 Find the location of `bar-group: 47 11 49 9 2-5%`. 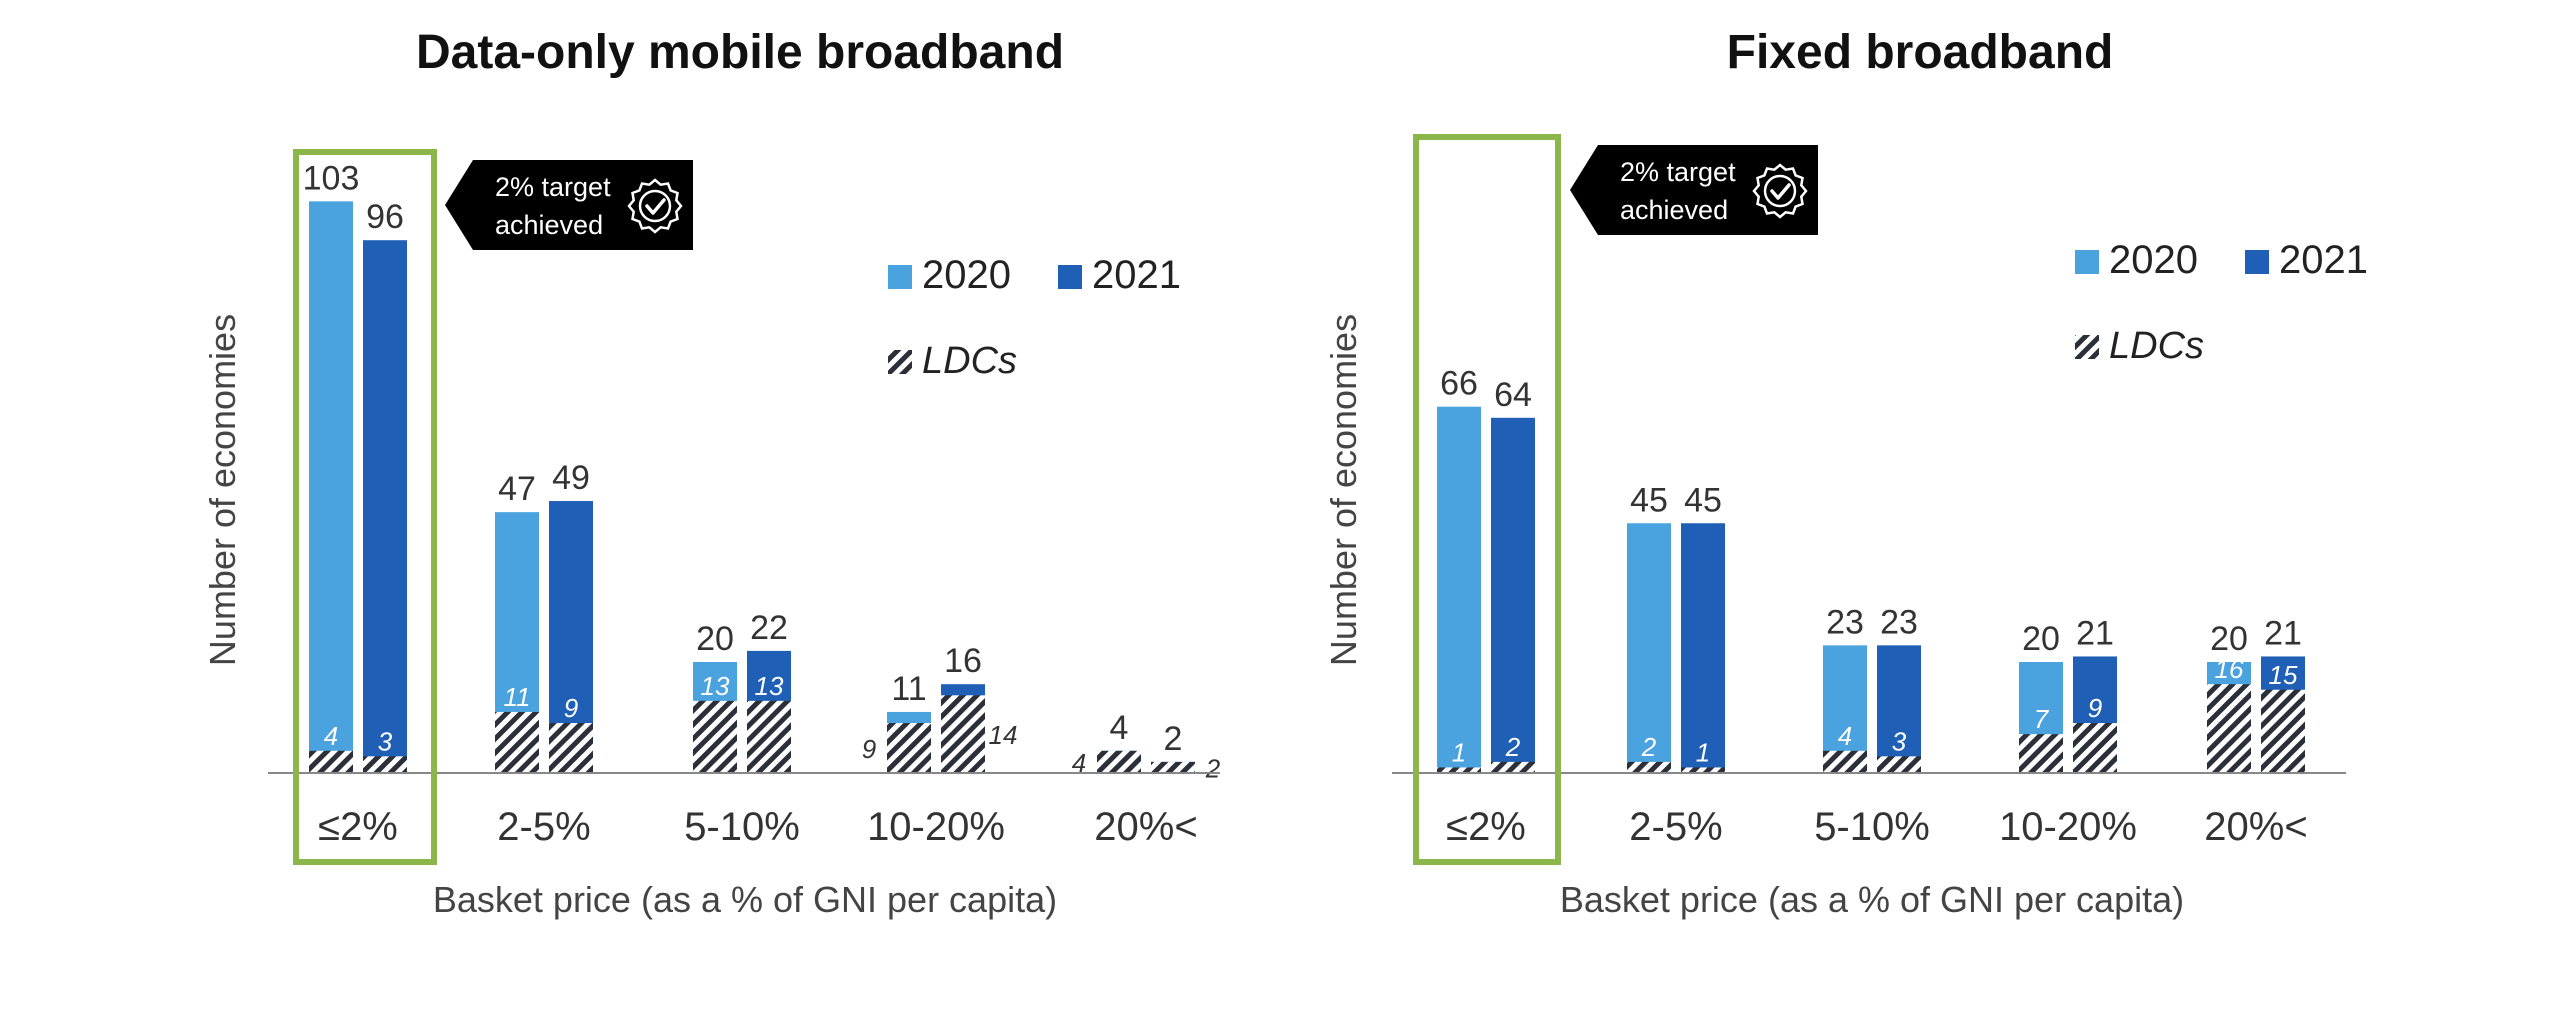

bar-group: 47 11 49 9 2-5% is located at coordinates (544, 654).